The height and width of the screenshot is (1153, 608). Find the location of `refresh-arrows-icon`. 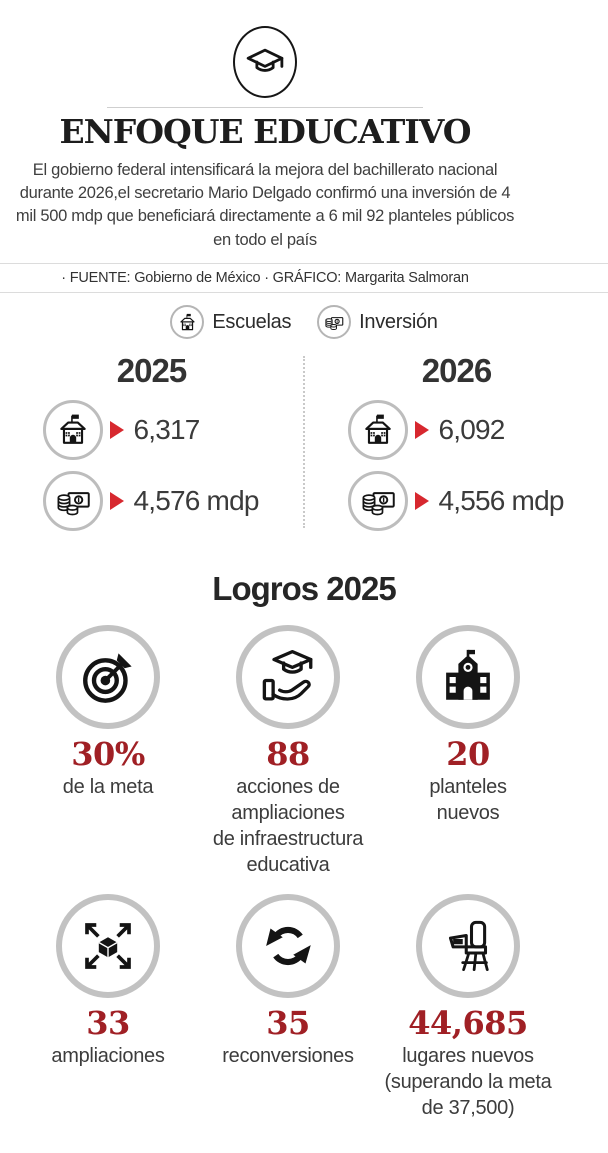

refresh-arrows-icon is located at coordinates (288, 946).